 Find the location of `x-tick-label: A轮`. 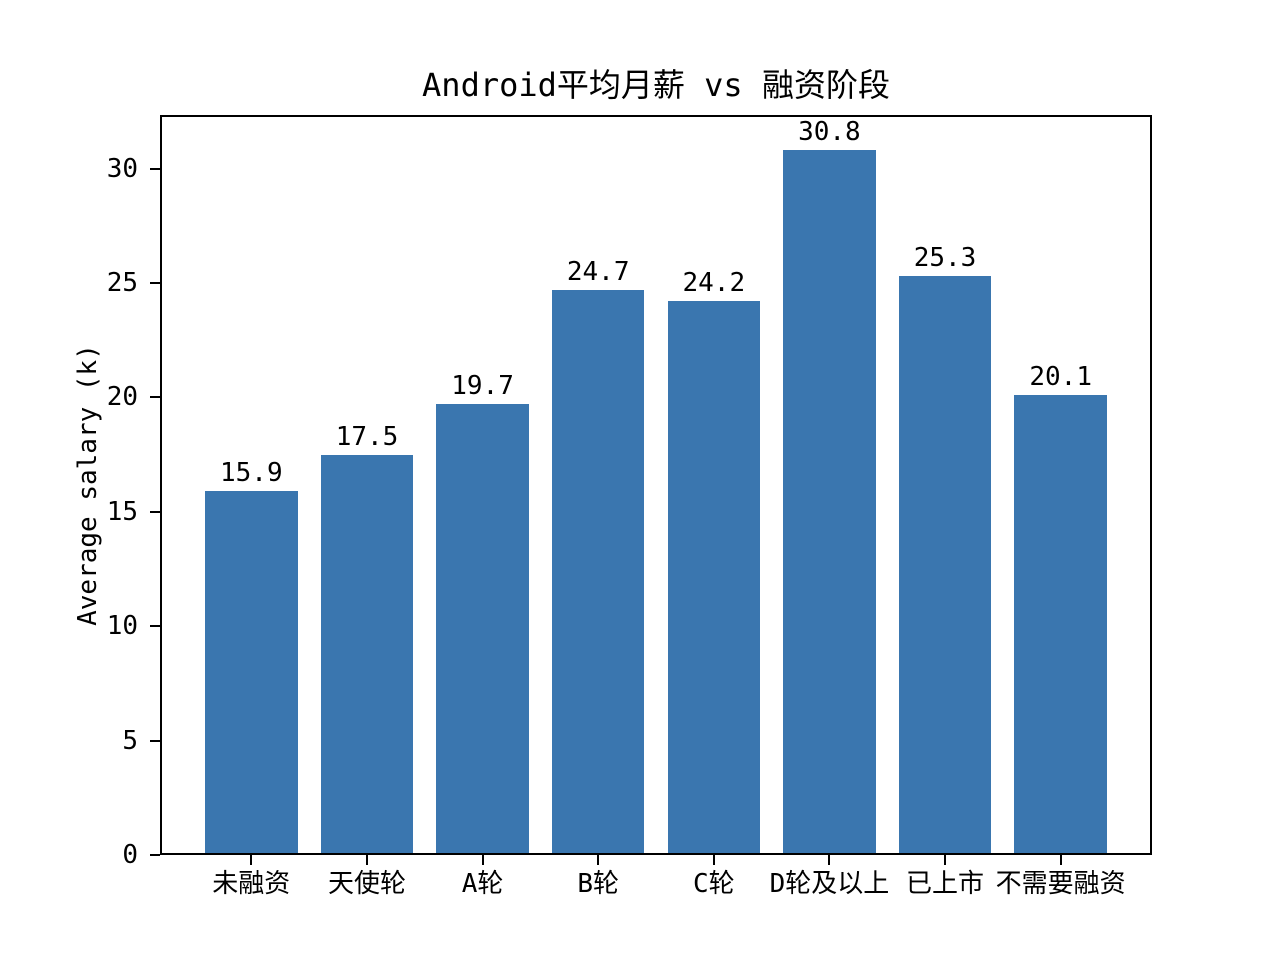

x-tick-label: A轮 is located at coordinates (482, 884).